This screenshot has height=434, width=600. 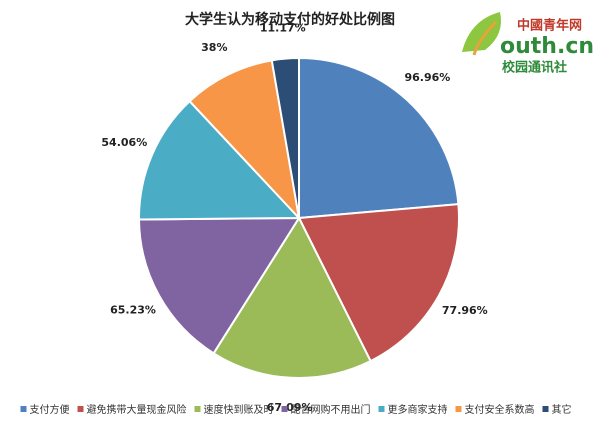 I want to click on data-label: 96.96%, so click(x=427, y=77).